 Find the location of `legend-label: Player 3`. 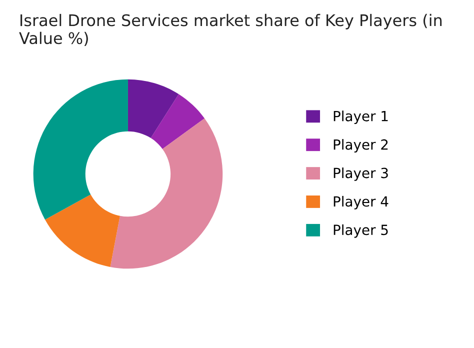

legend-label: Player 3 is located at coordinates (361, 174).